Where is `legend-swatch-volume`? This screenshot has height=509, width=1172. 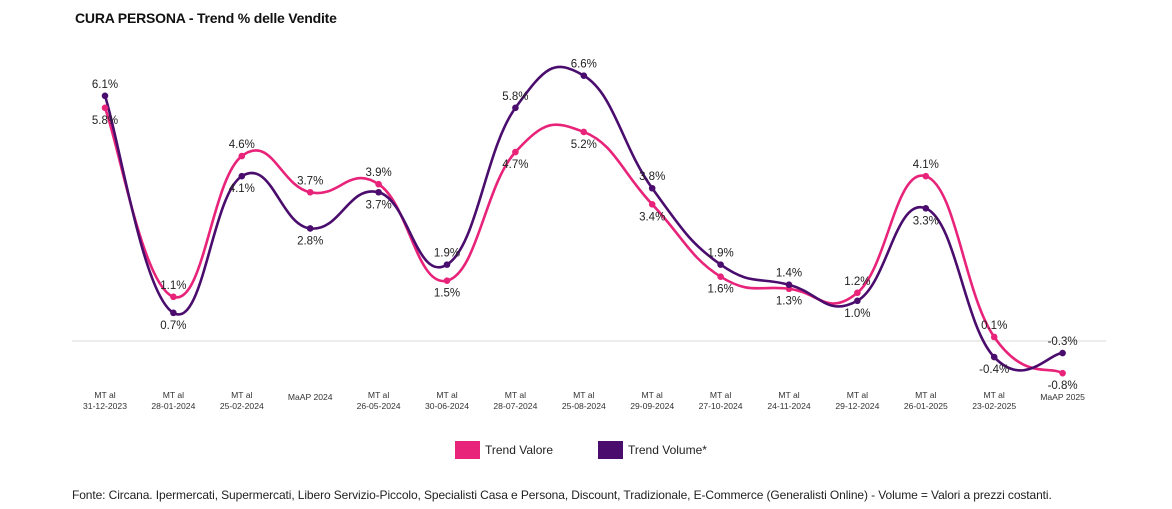 legend-swatch-volume is located at coordinates (610, 450).